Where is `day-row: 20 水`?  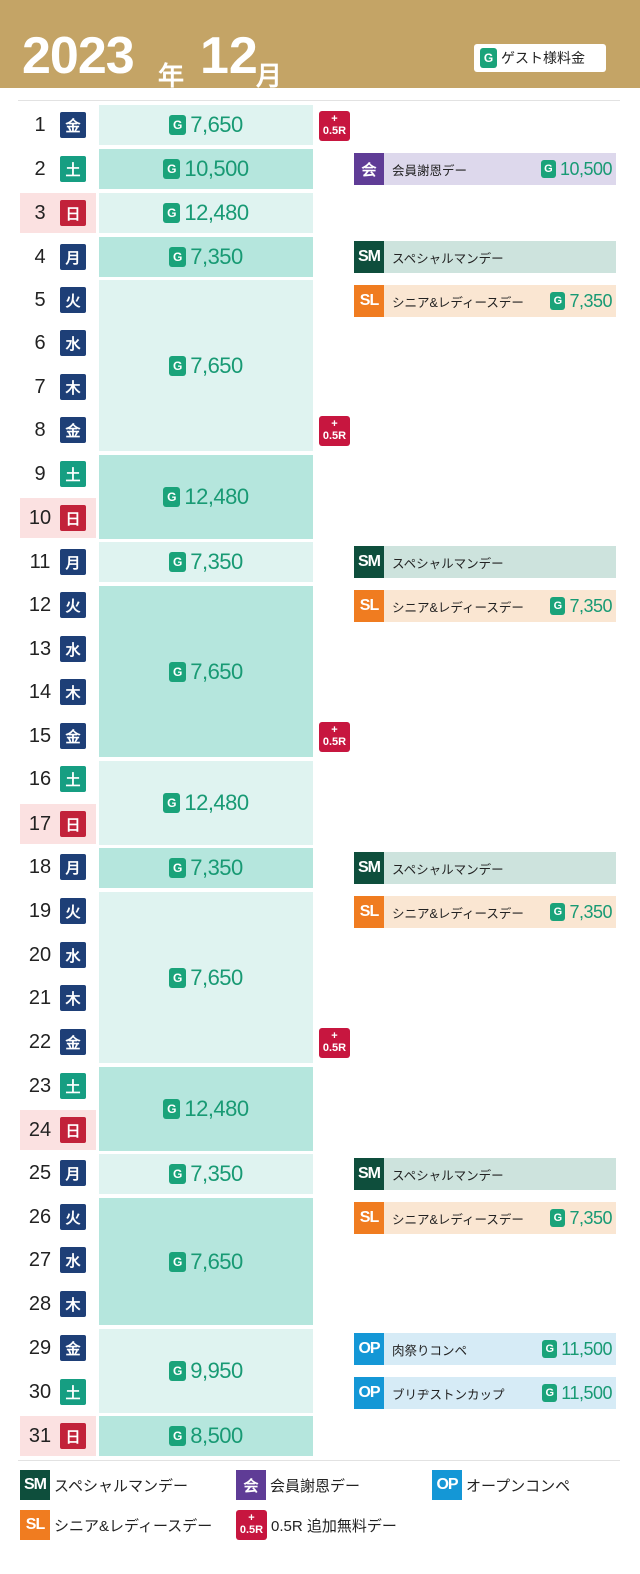 day-row: 20 水 is located at coordinates (58, 955).